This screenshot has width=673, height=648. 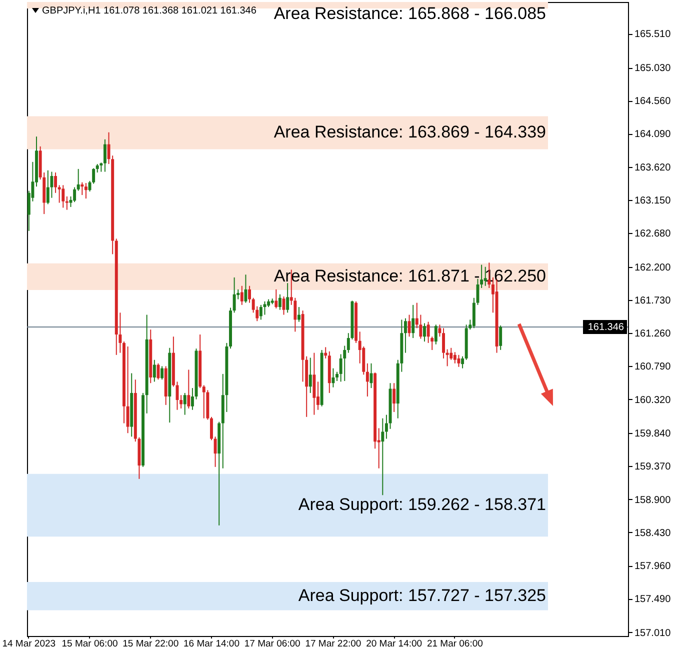 I want to click on band-label: Area Resistance: 165.868 - 166.085, so click(x=410, y=13).